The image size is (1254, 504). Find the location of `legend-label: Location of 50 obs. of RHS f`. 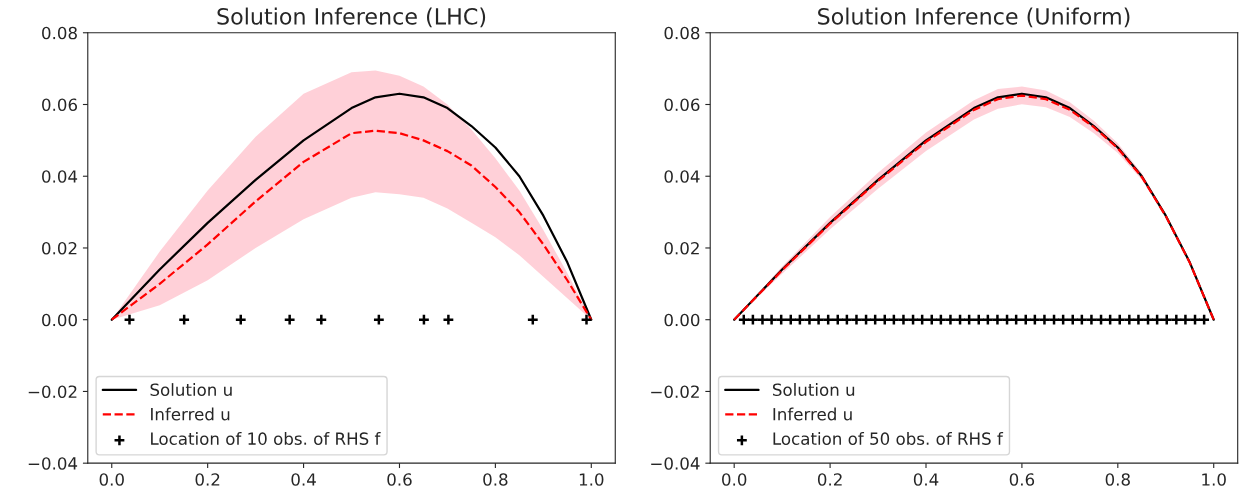

legend-label: Location of 50 obs. of RHS f is located at coordinates (888, 438).